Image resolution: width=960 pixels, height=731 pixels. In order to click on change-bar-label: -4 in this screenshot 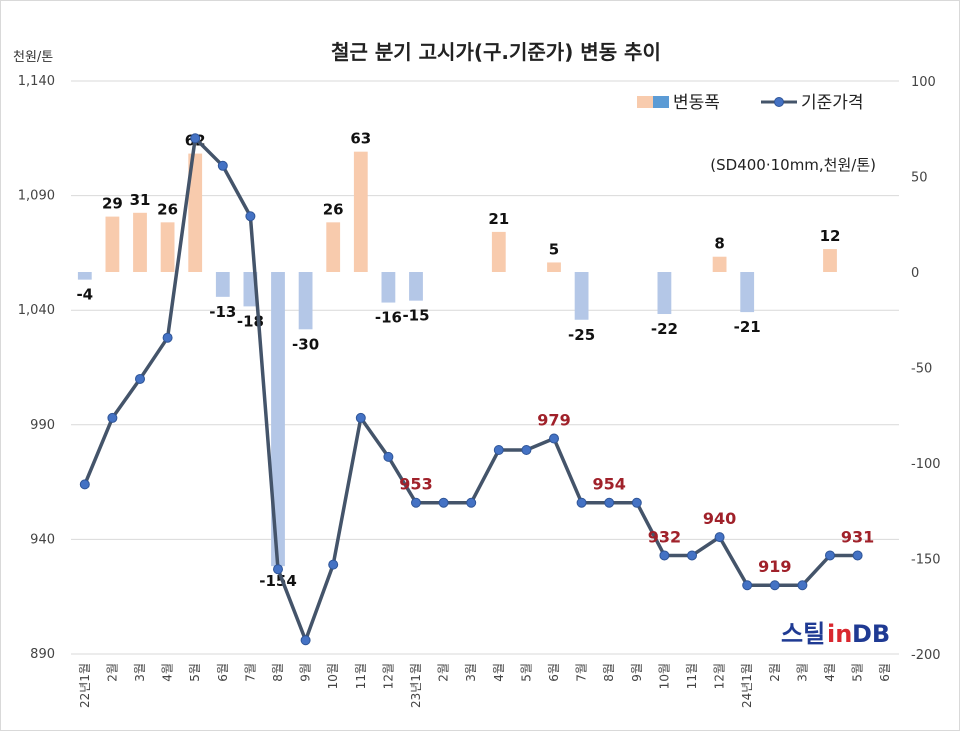, I will do `click(84, 295)`.